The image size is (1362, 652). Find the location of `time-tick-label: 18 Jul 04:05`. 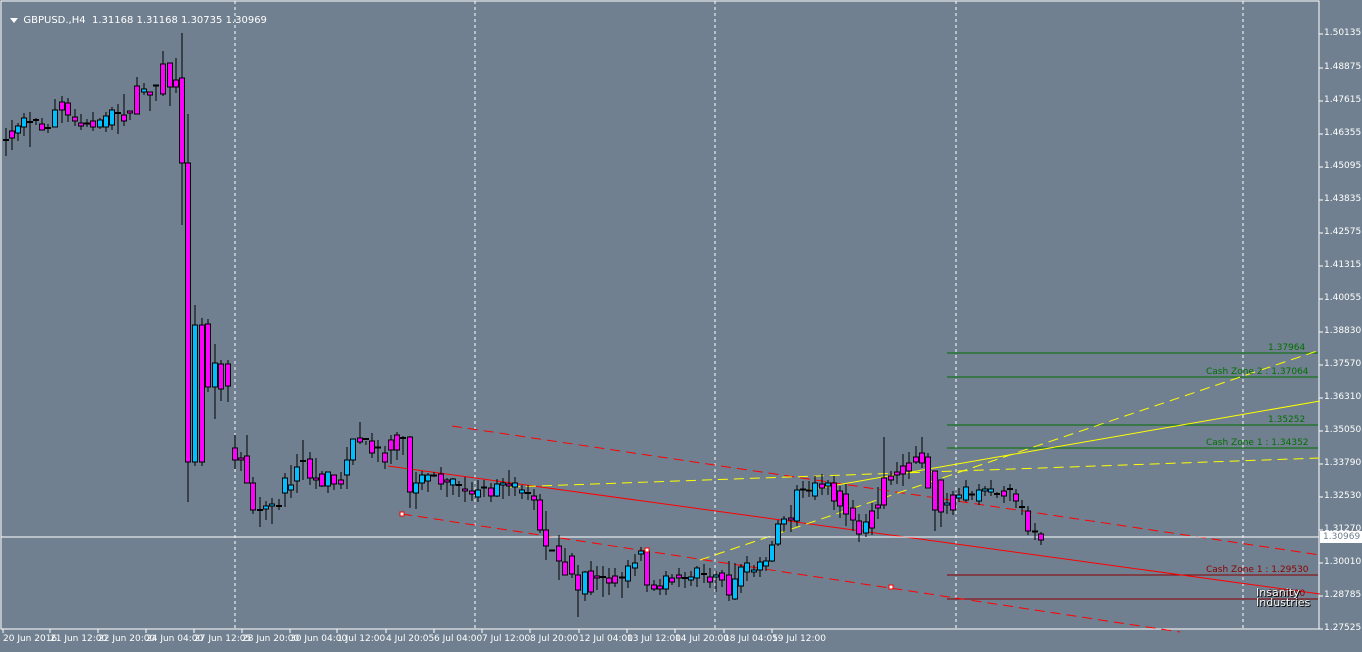

time-tick-label: 18 Jul 04:05 is located at coordinates (751, 639).